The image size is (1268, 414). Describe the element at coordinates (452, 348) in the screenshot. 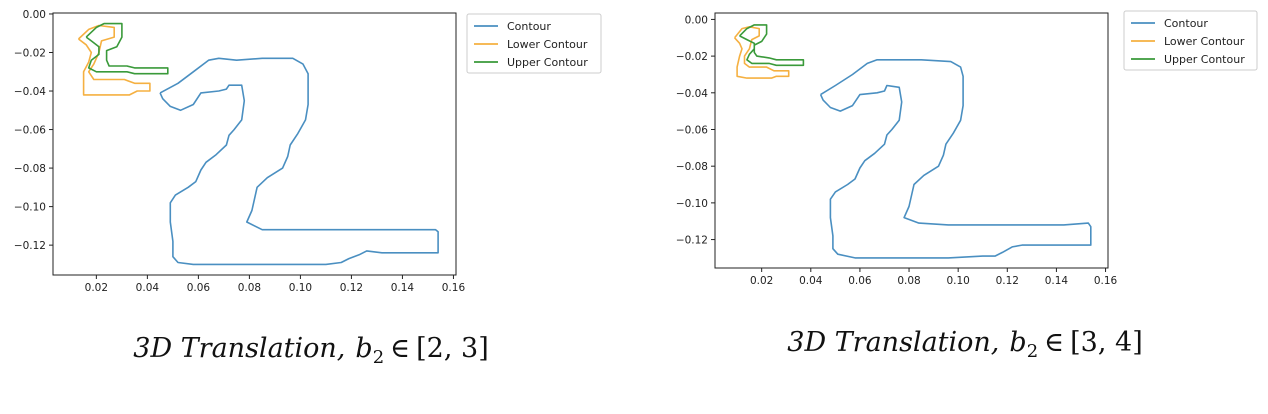

I see `caption-range: [2, 3]` at that location.